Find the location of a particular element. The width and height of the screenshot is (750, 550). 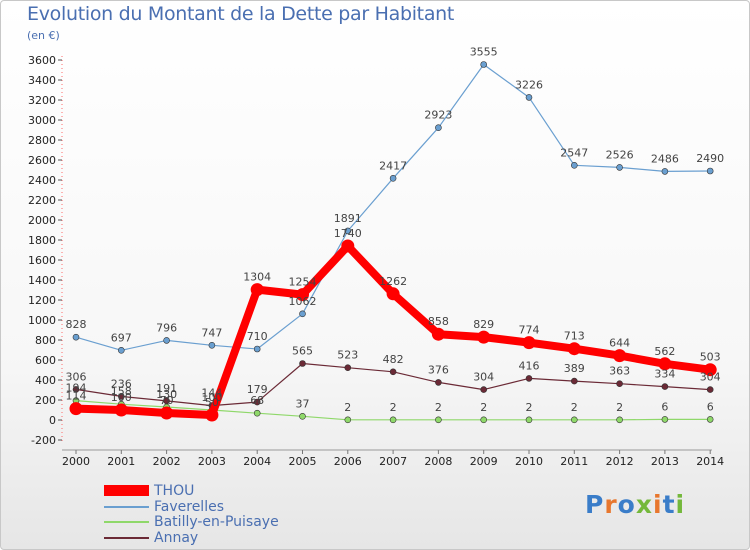

data-label-faverelles: 1891 is located at coordinates (348, 218).